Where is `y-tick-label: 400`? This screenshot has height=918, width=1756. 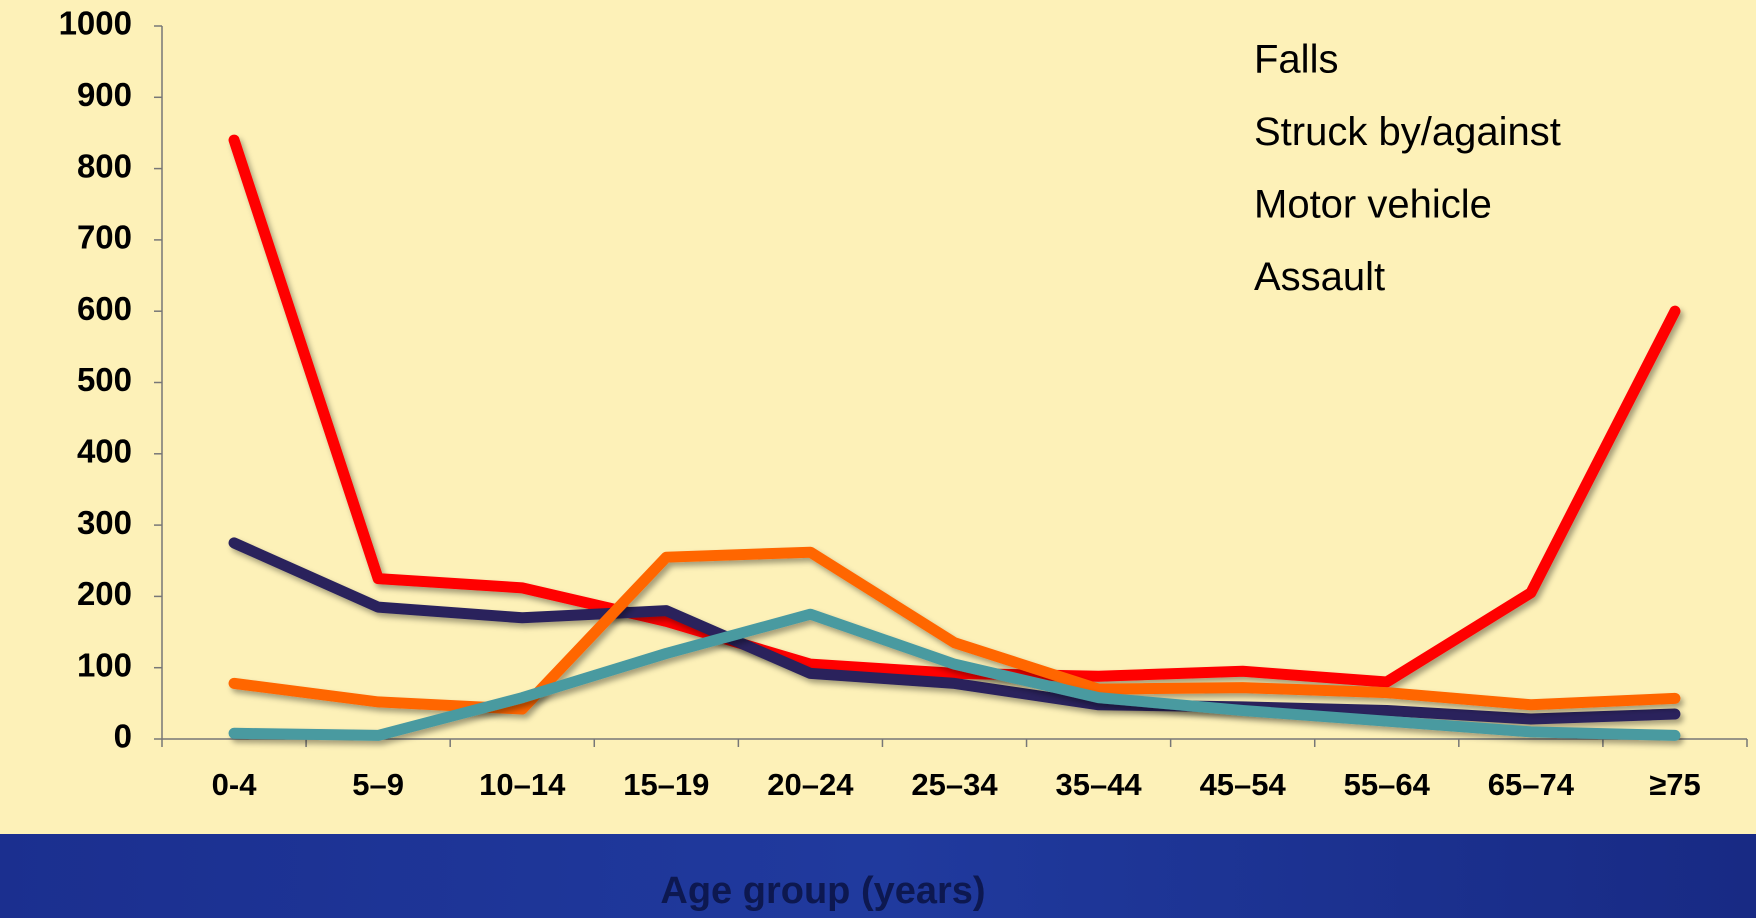 y-tick-label: 400 is located at coordinates (104, 451).